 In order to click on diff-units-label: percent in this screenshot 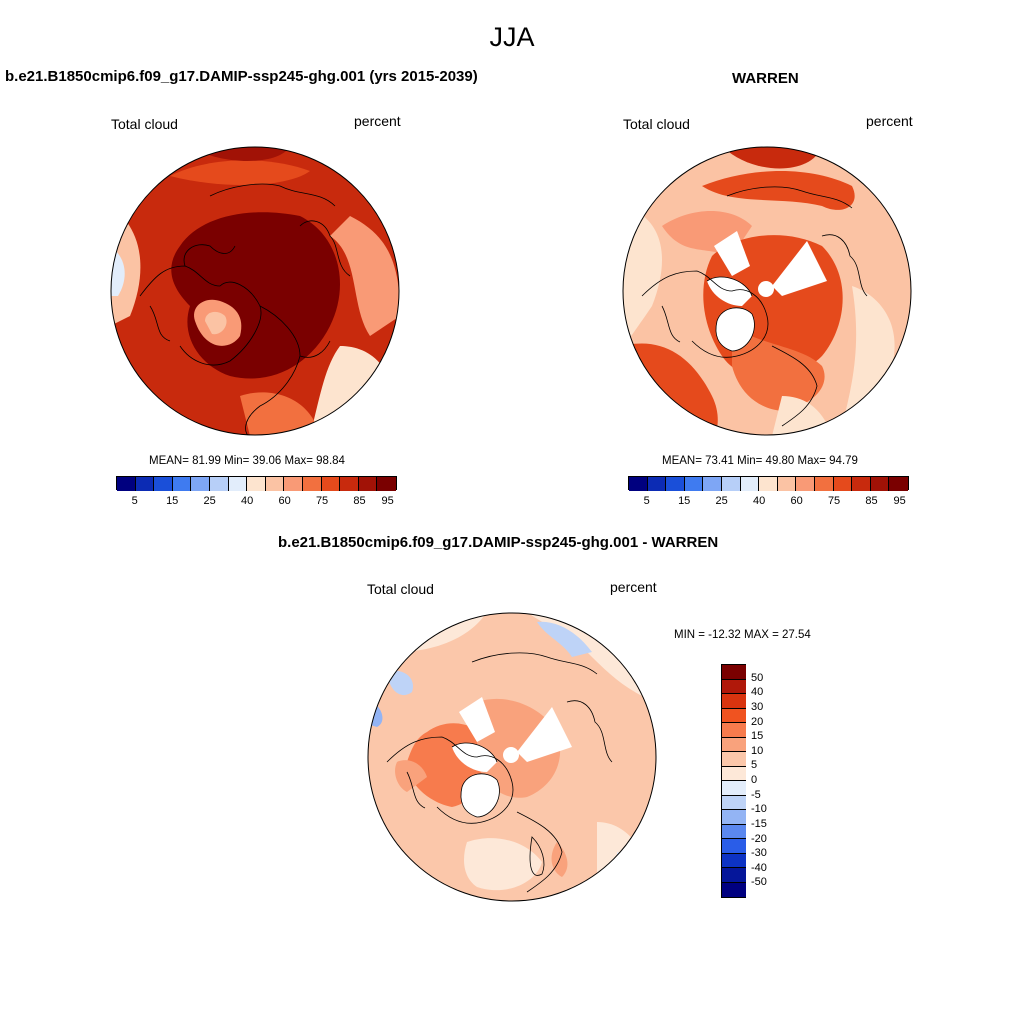, I will do `click(633, 587)`.